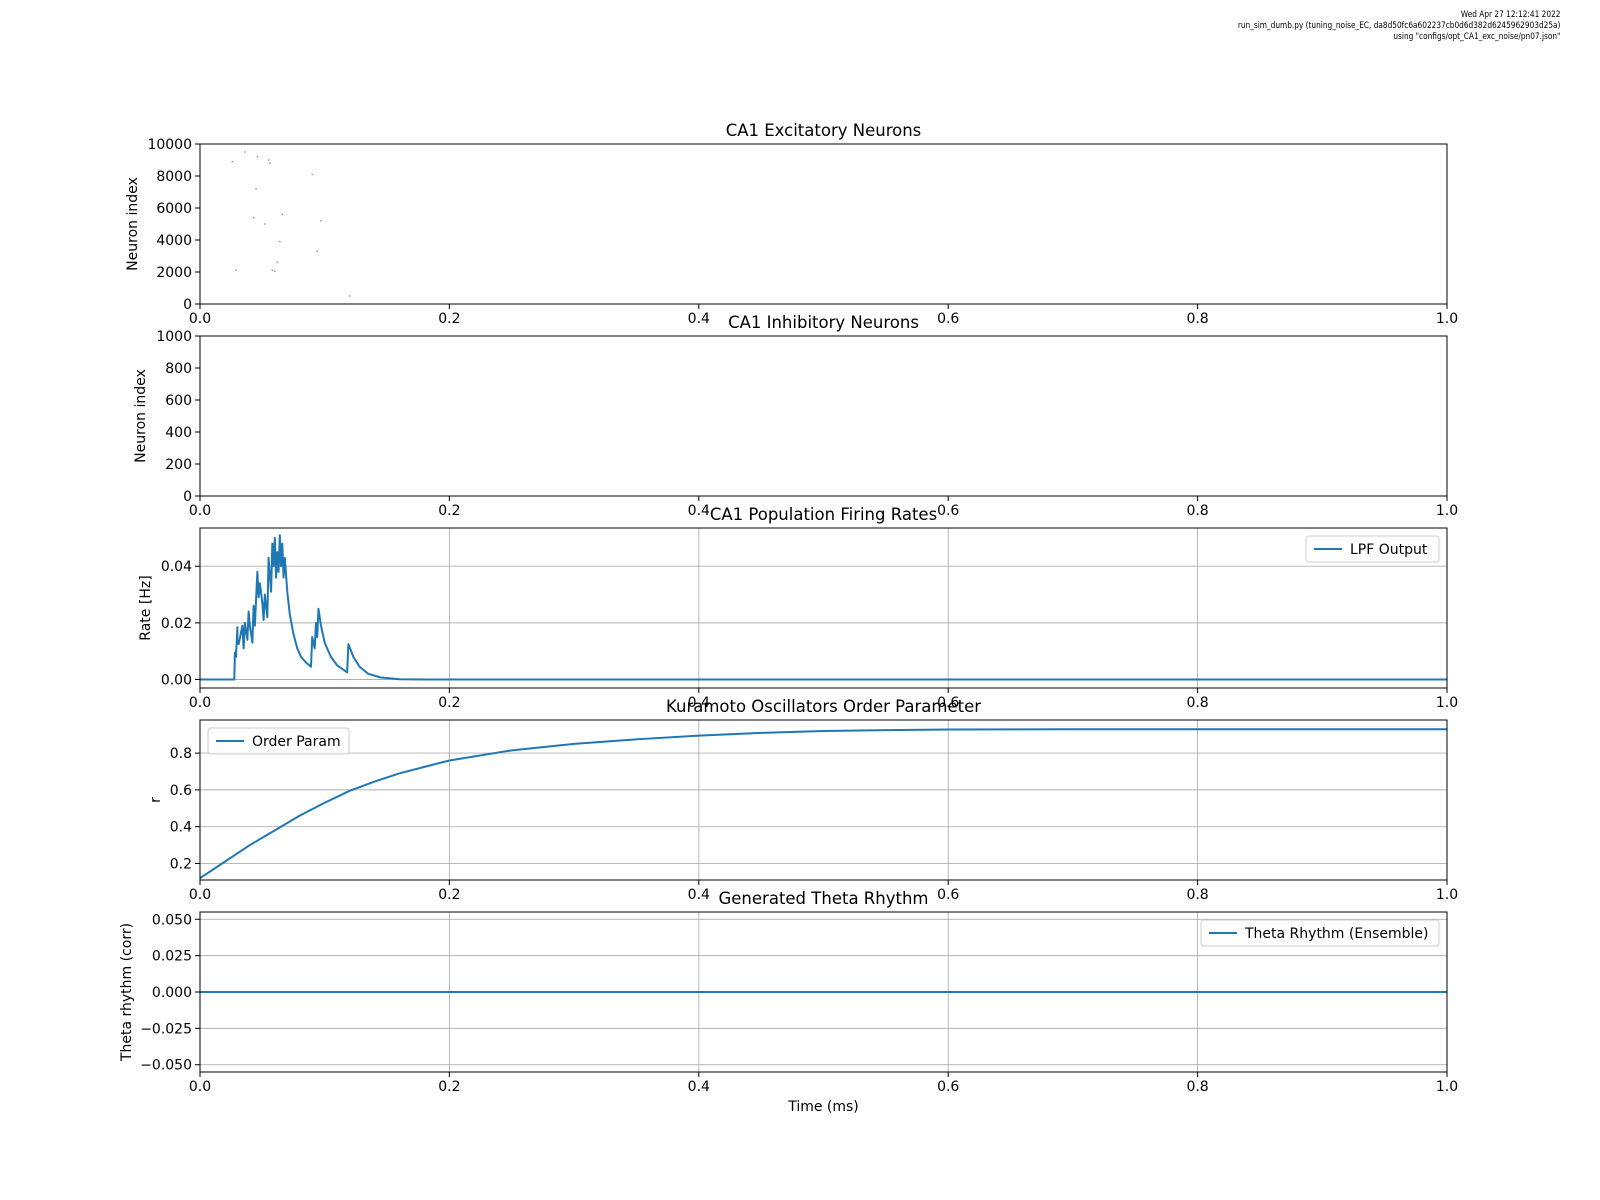  What do you see at coordinates (174, 337) in the screenshot?
I see `y-tick-label: 1000` at bounding box center [174, 337].